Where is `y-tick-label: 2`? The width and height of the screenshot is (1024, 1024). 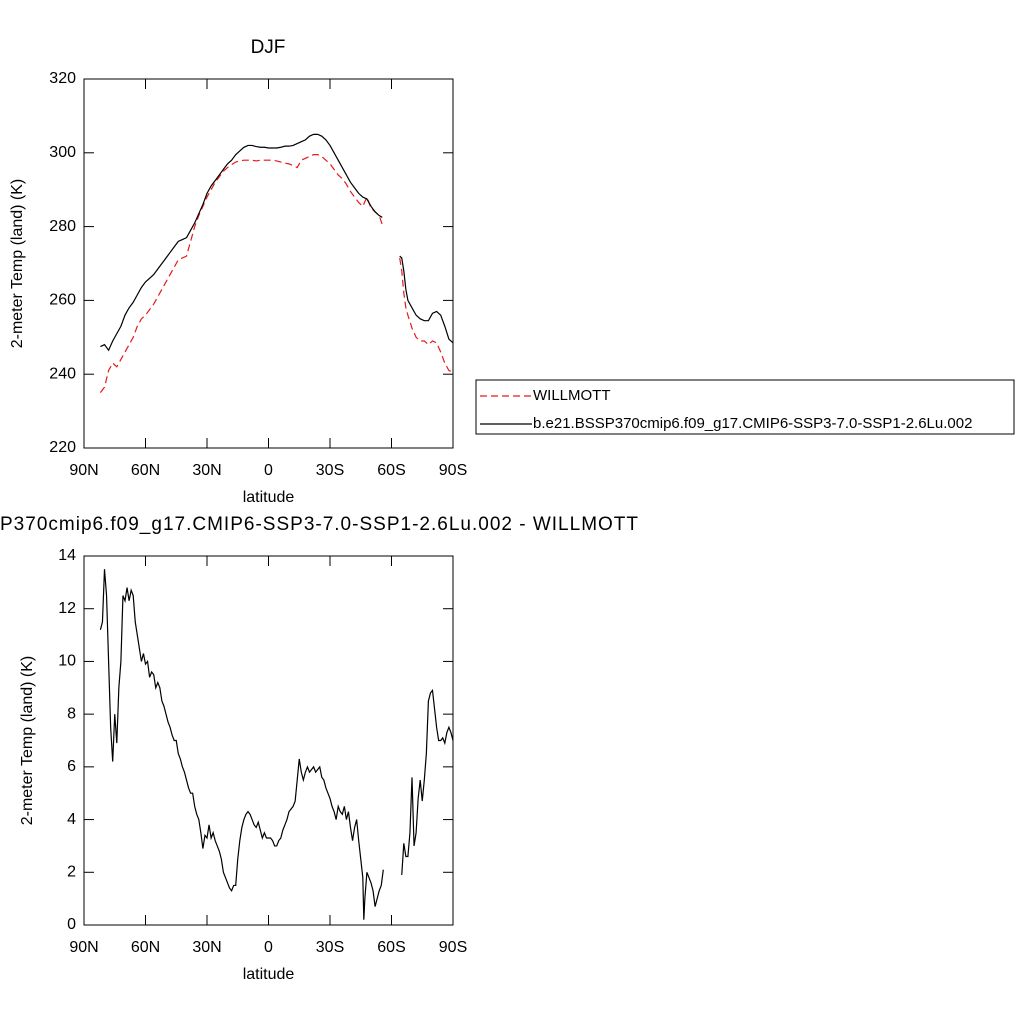 y-tick-label: 2 is located at coordinates (71, 872).